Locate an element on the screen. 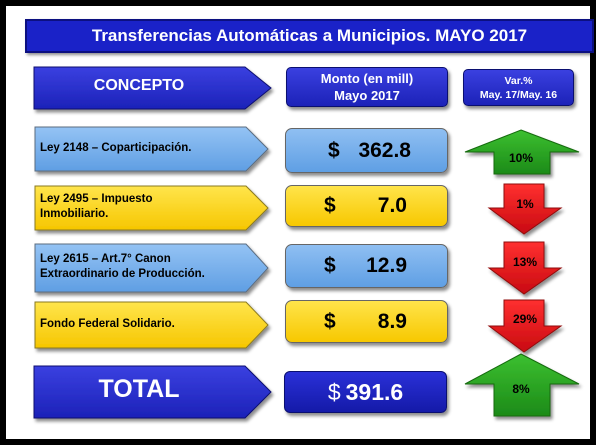  monto-header: Monto (en mill) Mayo 2017 is located at coordinates (367, 87).